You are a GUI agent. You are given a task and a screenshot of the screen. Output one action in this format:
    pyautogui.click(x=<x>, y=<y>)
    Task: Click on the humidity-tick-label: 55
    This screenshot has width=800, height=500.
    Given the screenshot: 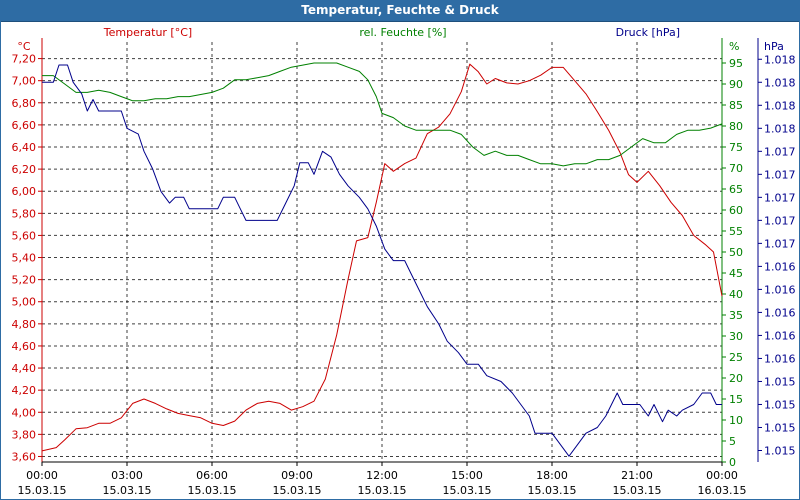 What is the action you would take?
    pyautogui.click(x=736, y=231)
    